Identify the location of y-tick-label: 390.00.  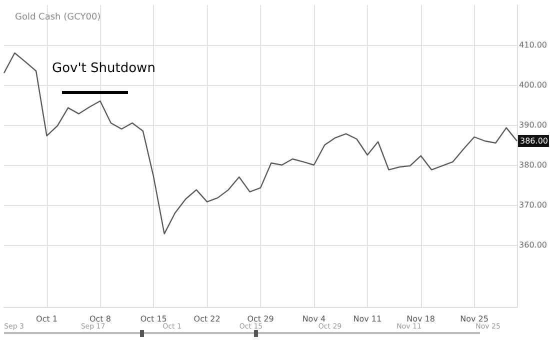
(533, 125).